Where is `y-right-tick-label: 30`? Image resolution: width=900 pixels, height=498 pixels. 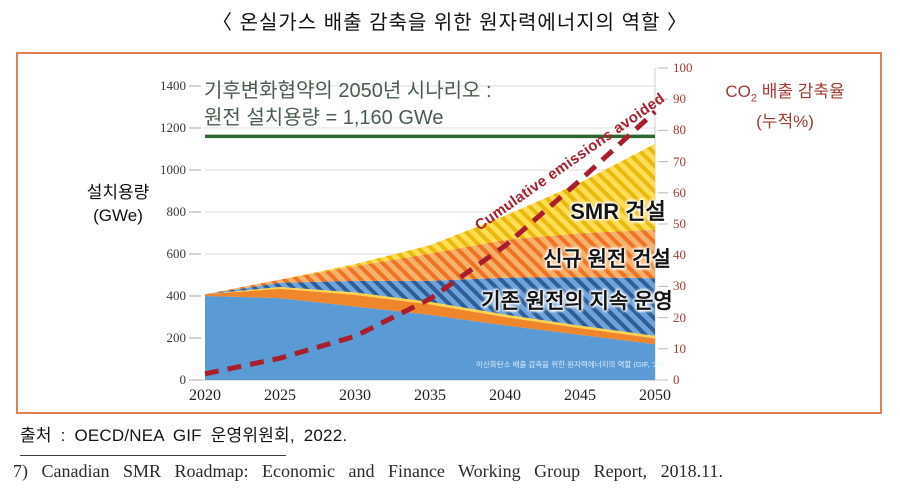 y-right-tick-label: 30 is located at coordinates (679, 286).